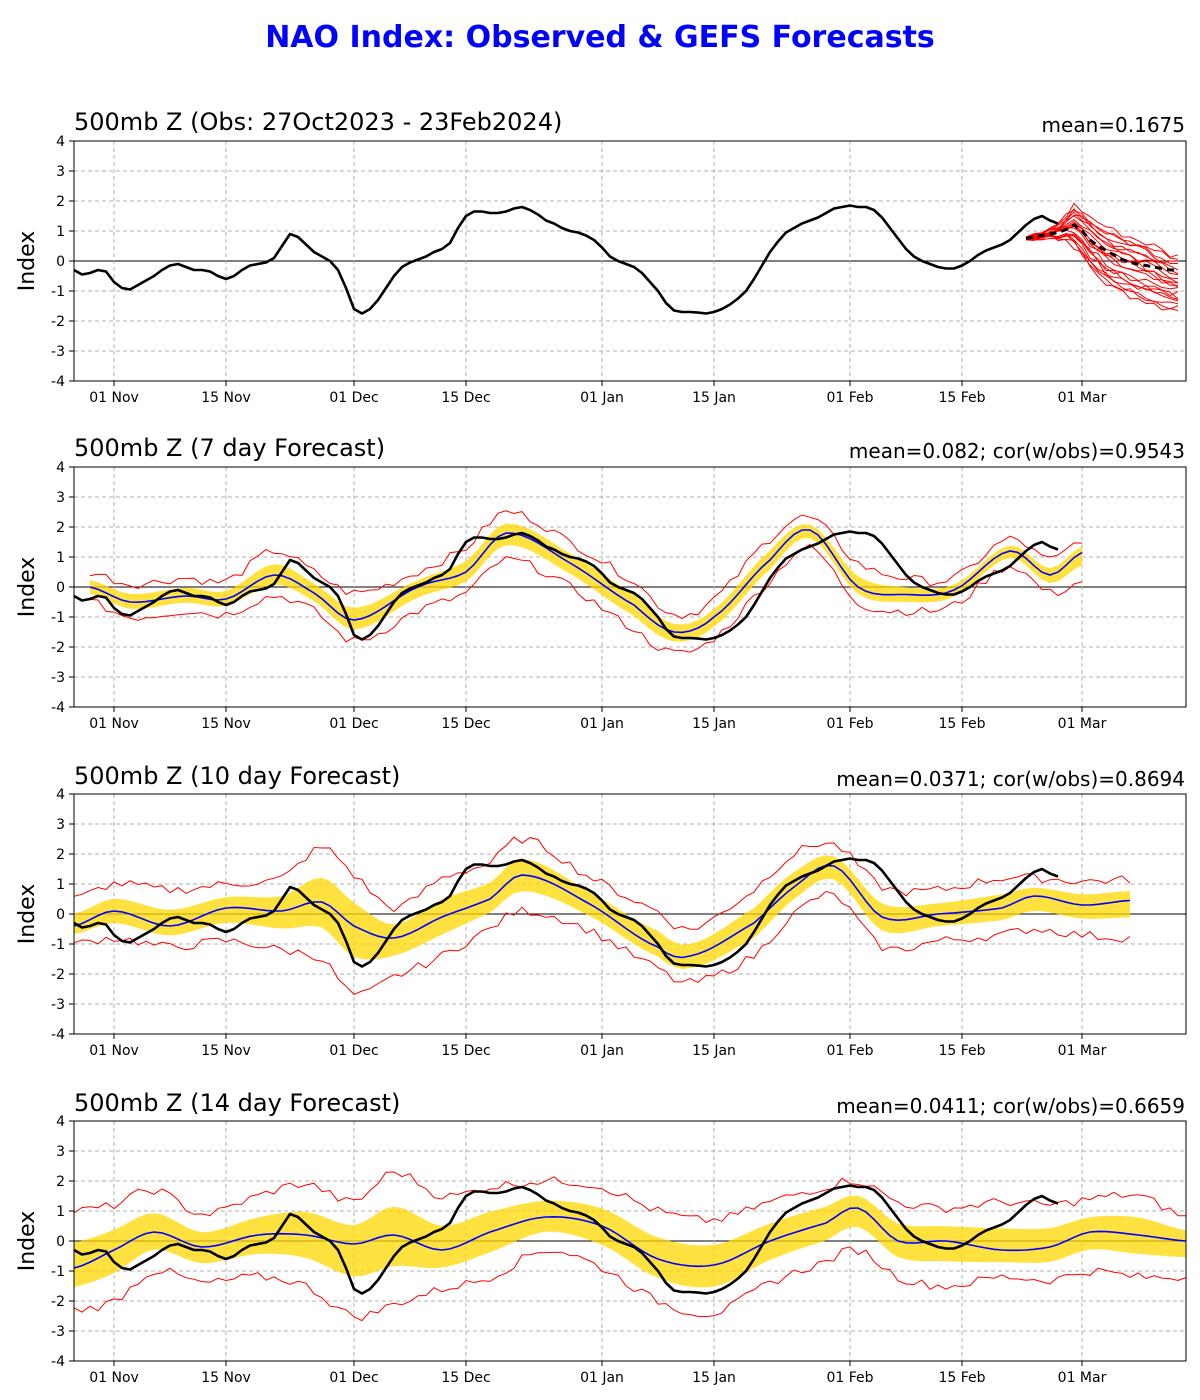 This screenshot has height=1400, width=1200. What do you see at coordinates (1082, 1378) in the screenshot?
I see `panel-4-xtick-label: 01 Mar` at bounding box center [1082, 1378].